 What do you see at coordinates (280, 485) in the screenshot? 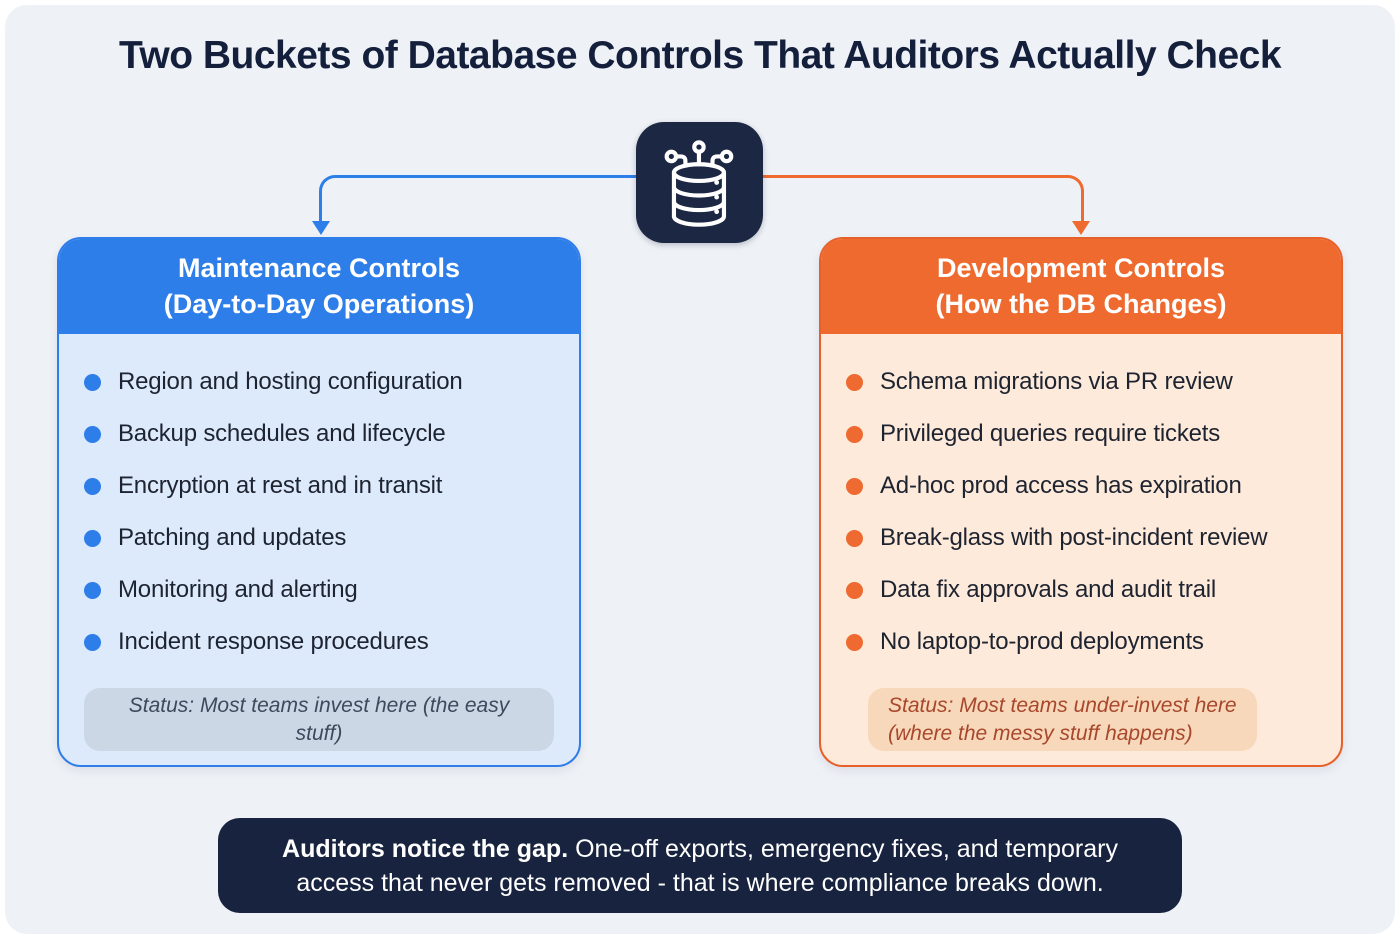
I see `list-item-label: Encryption at rest and in transit` at bounding box center [280, 485].